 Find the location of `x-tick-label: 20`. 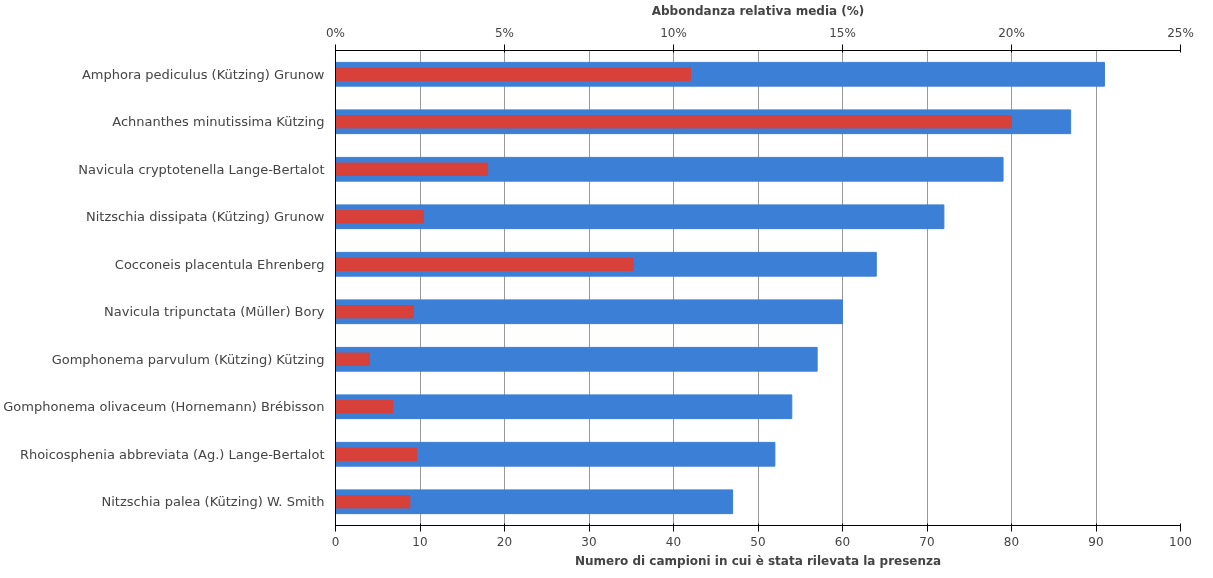

x-tick-label: 20 is located at coordinates (504, 541).